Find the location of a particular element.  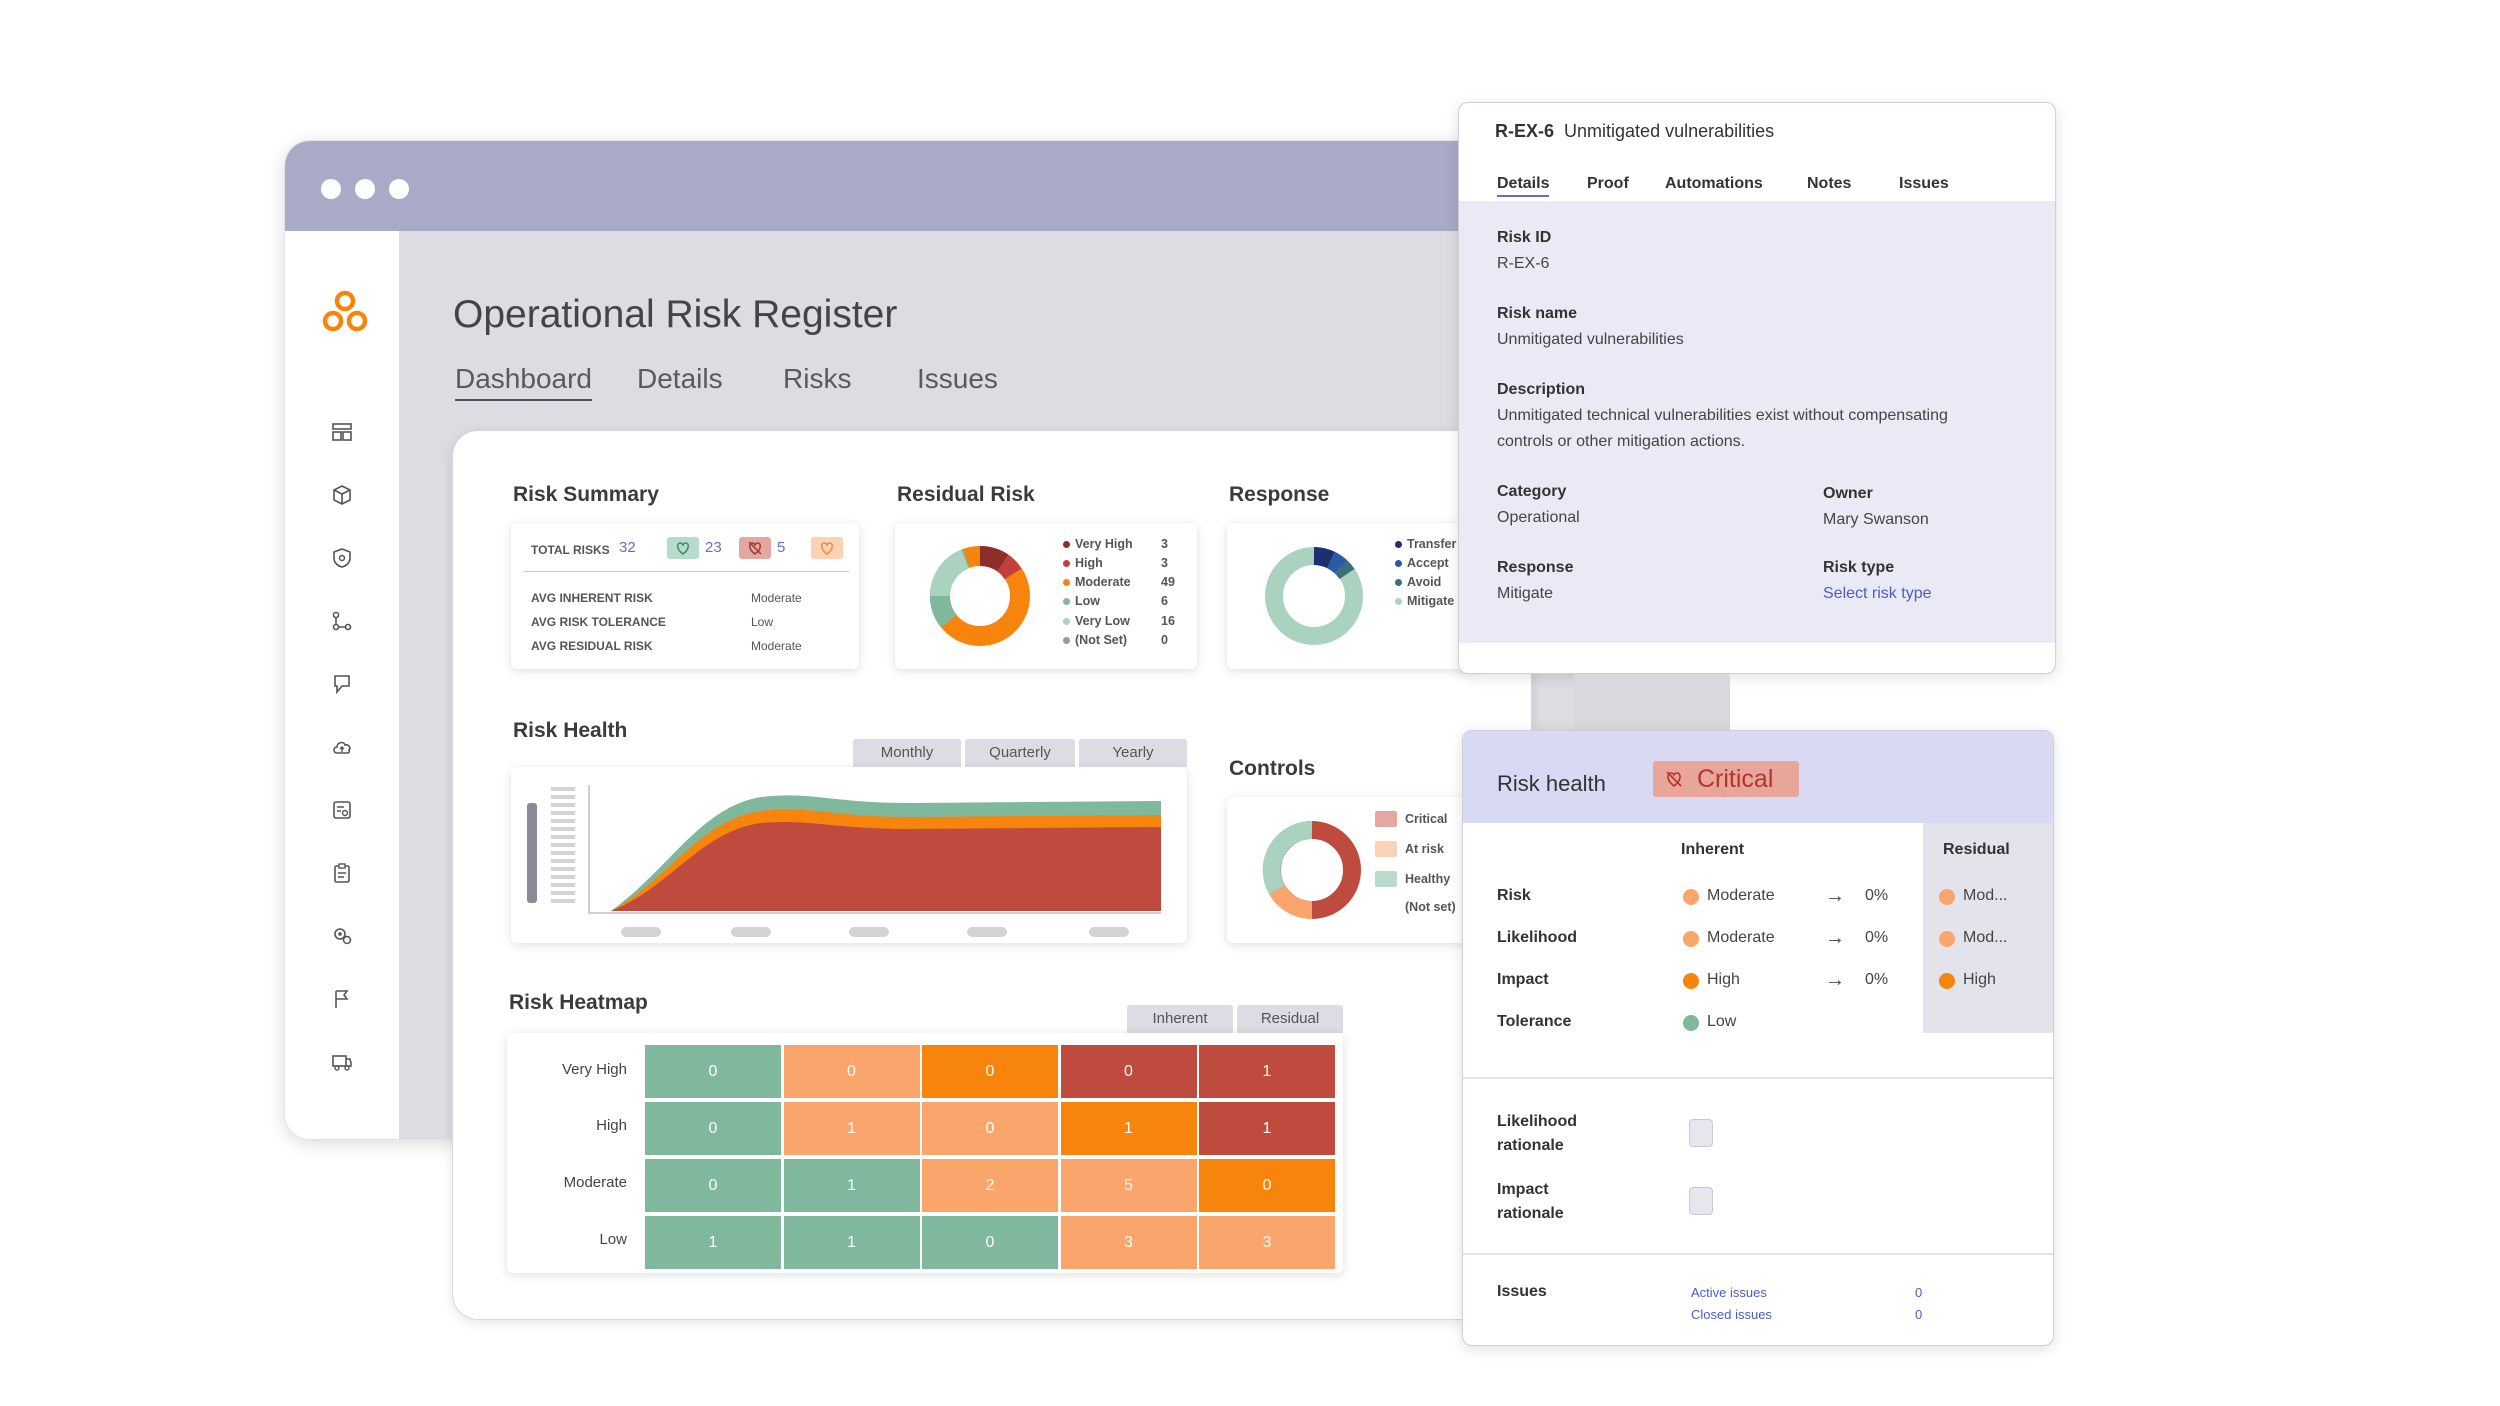

closed-issues-count: 0 is located at coordinates (1919, 1314).